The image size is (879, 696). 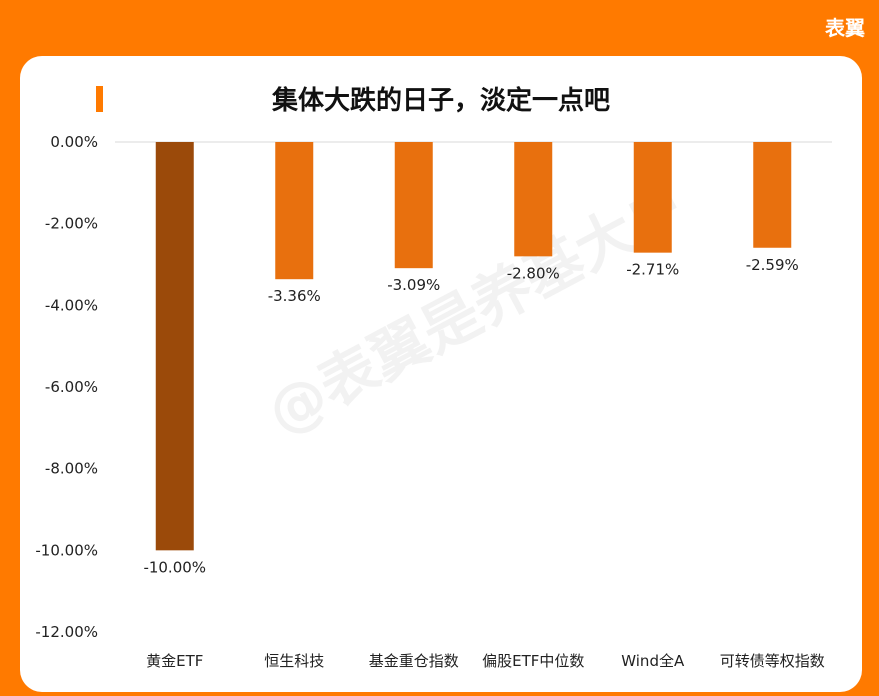 What do you see at coordinates (99, 99) in the screenshot?
I see `title-accent-bar` at bounding box center [99, 99].